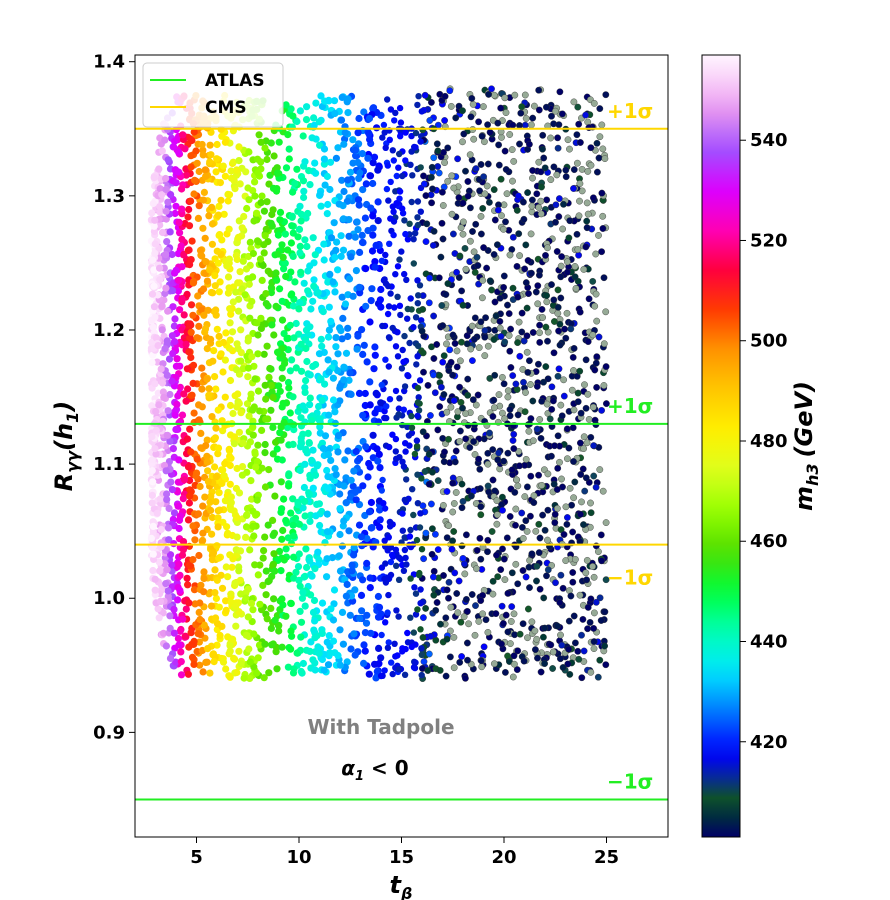 This screenshot has height=900, width=890. Describe the element at coordinates (72, 461) in the screenshot. I see `y-axis-title-sub: γγ` at that location.